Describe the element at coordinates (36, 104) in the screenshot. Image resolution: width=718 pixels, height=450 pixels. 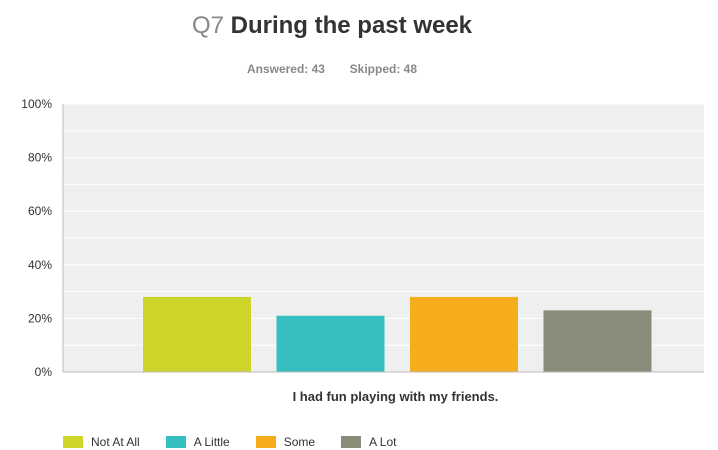
I see `y-tick-label: 100%` at that location.